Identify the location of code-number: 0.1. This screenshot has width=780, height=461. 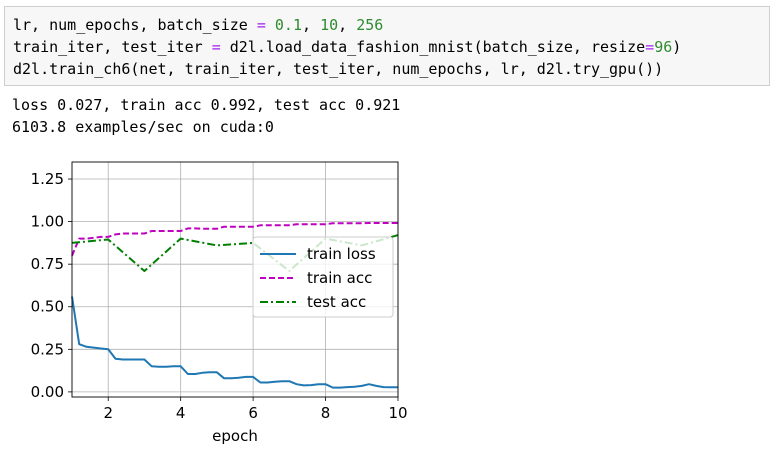
(288, 25).